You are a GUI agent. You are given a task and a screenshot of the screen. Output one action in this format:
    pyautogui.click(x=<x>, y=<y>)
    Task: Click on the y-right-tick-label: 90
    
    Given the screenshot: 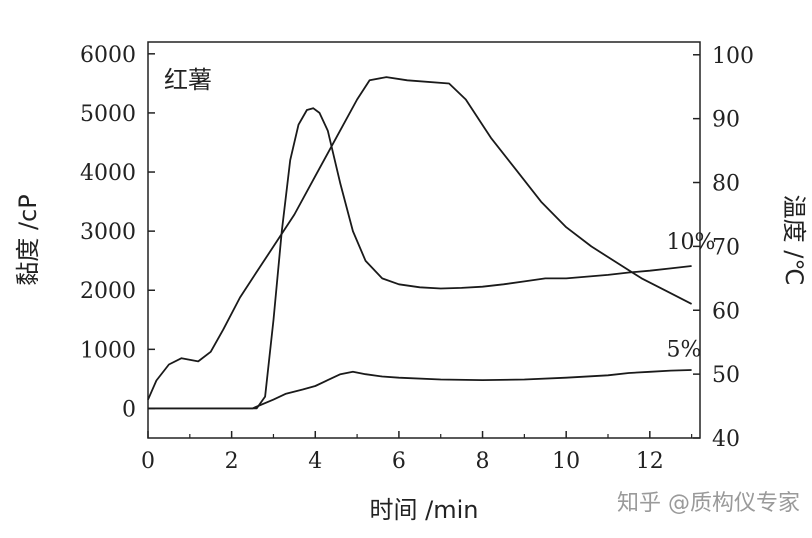 What is the action you would take?
    pyautogui.click(x=726, y=120)
    